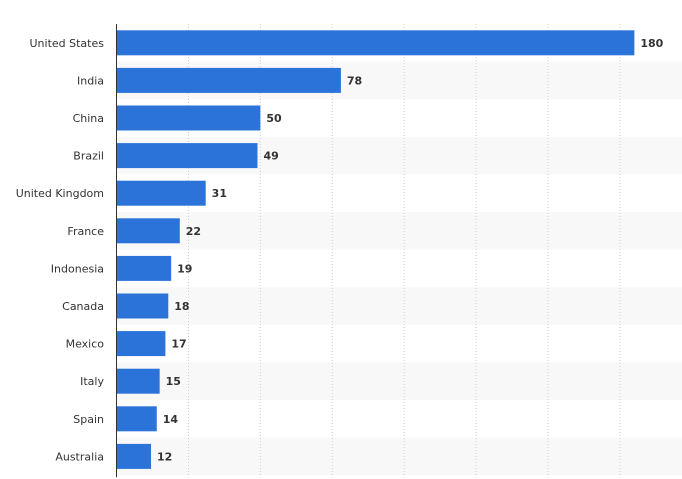 The width and height of the screenshot is (682, 479). What do you see at coordinates (171, 419) in the screenshot?
I see `value-label: 14` at bounding box center [171, 419].